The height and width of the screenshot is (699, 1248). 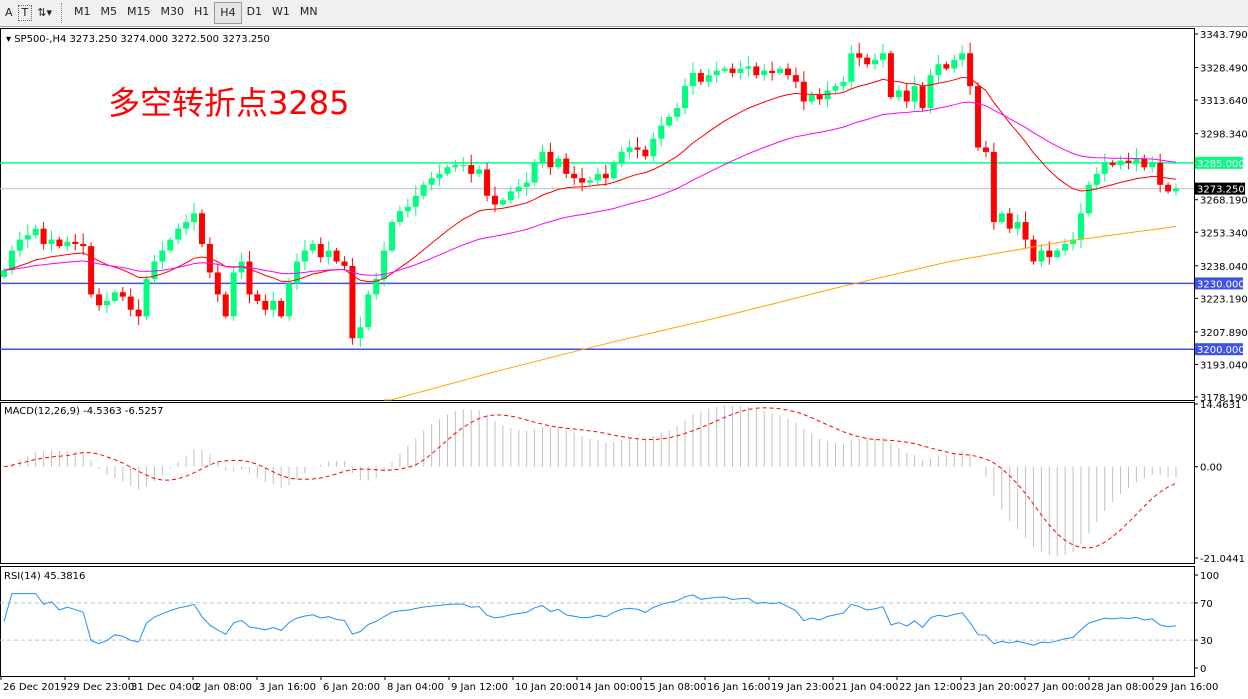 I want to click on timeframe-m1: M1, so click(x=82, y=11).